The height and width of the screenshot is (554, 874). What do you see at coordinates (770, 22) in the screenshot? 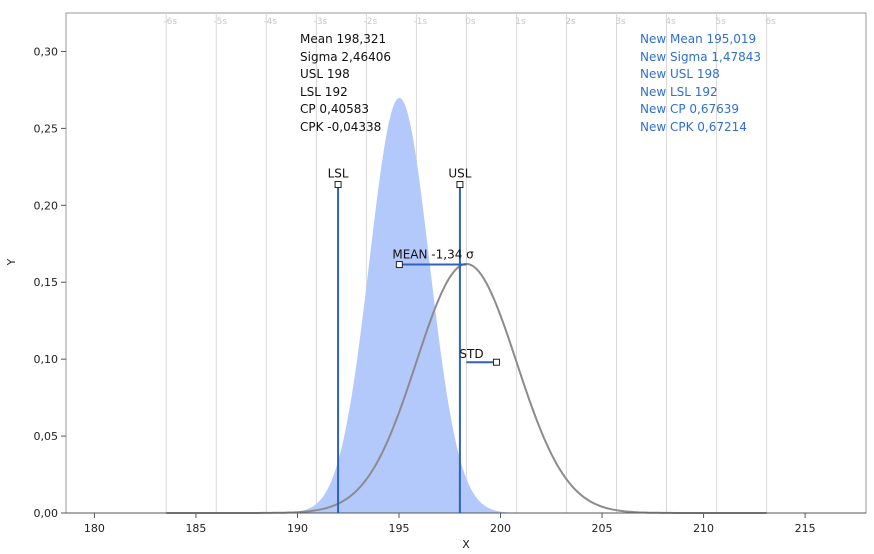
I see `sigma-label: 6s` at bounding box center [770, 22].